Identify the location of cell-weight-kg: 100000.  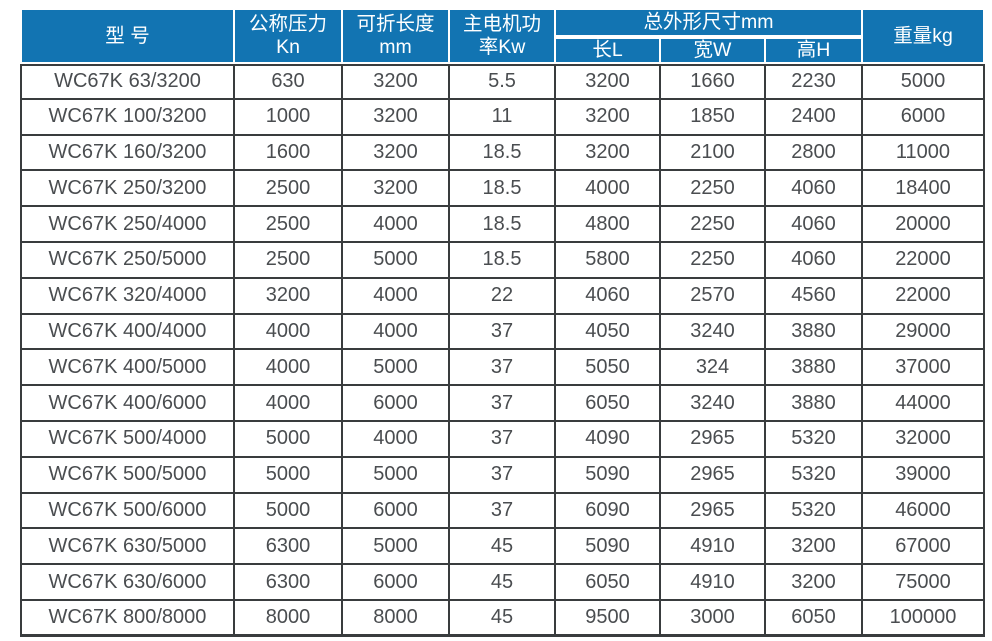
(924, 618).